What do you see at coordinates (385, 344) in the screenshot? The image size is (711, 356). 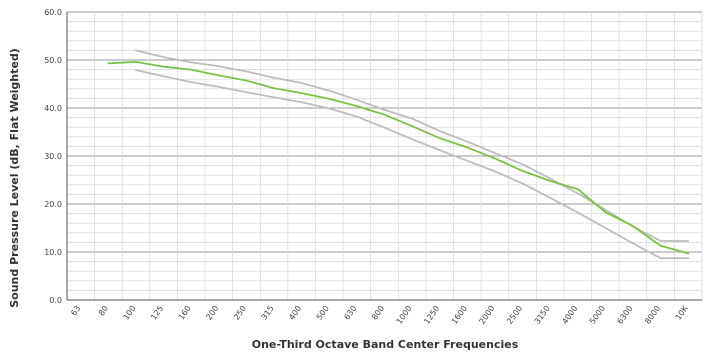 I see `x-axis-label: One-Third Octave Band Center Frequencies` at bounding box center [385, 344].